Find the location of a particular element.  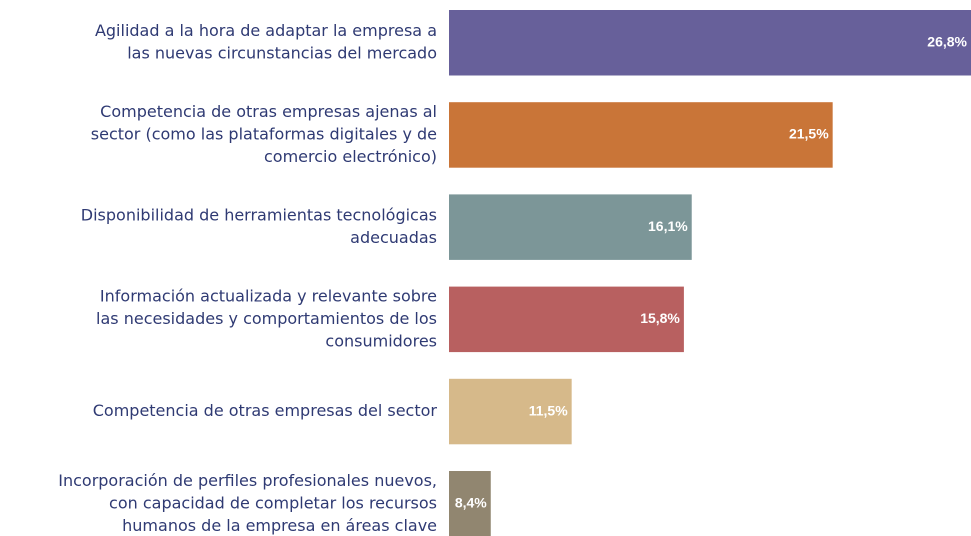

value-label: 8,4% is located at coordinates (471, 502).